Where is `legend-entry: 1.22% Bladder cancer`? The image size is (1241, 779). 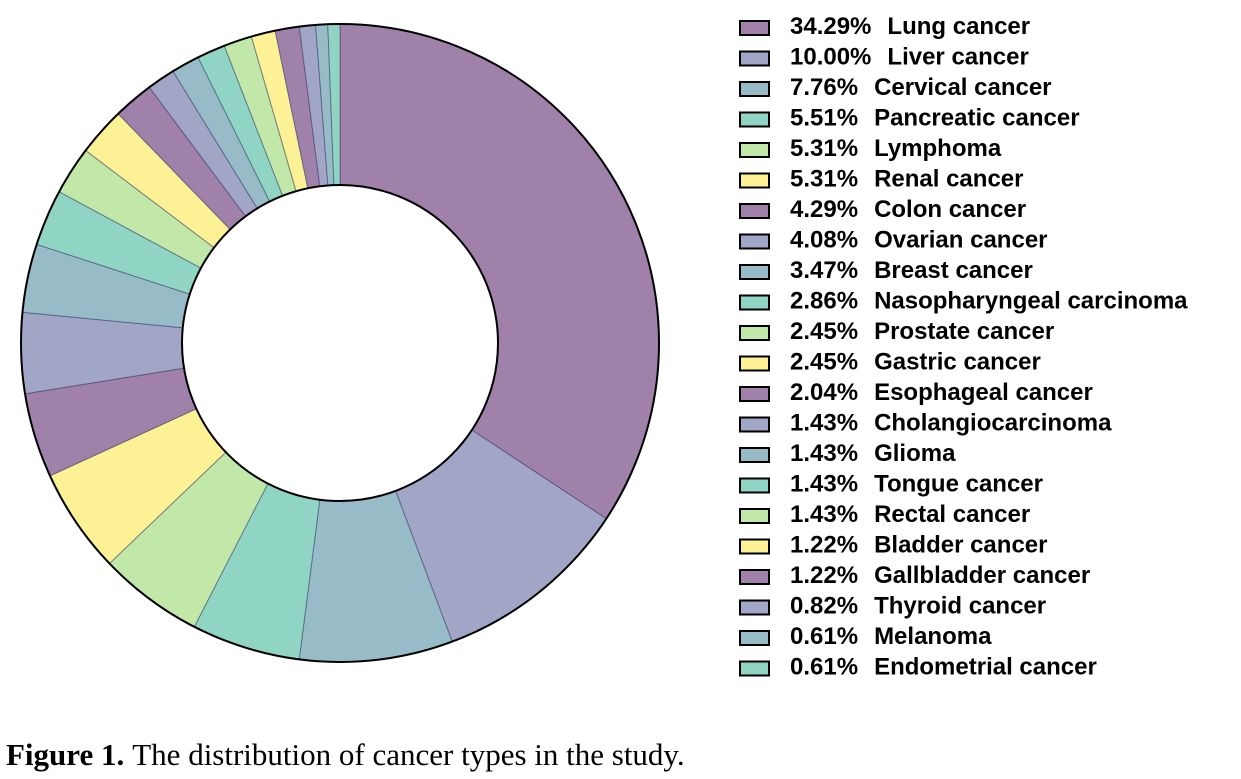 legend-entry: 1.22% Bladder cancer is located at coordinates (918, 545).